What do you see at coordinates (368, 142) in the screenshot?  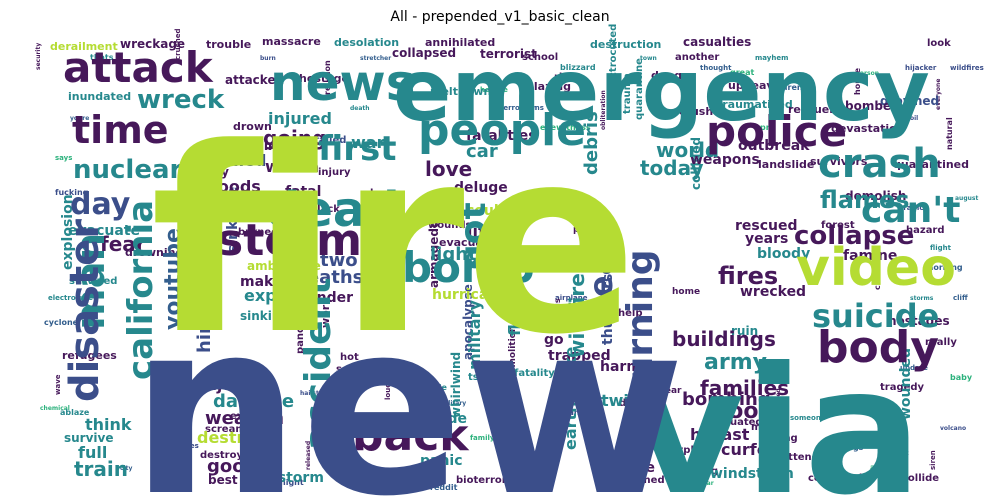 I see `word-war: war` at bounding box center [368, 142].